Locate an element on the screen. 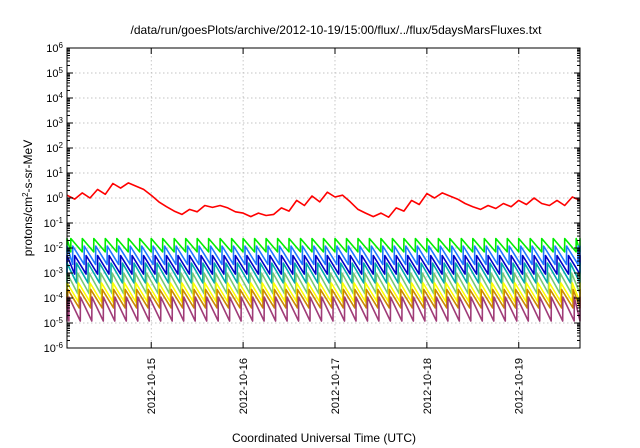  y-tick-label: 10⁶ is located at coordinates (54, 48).